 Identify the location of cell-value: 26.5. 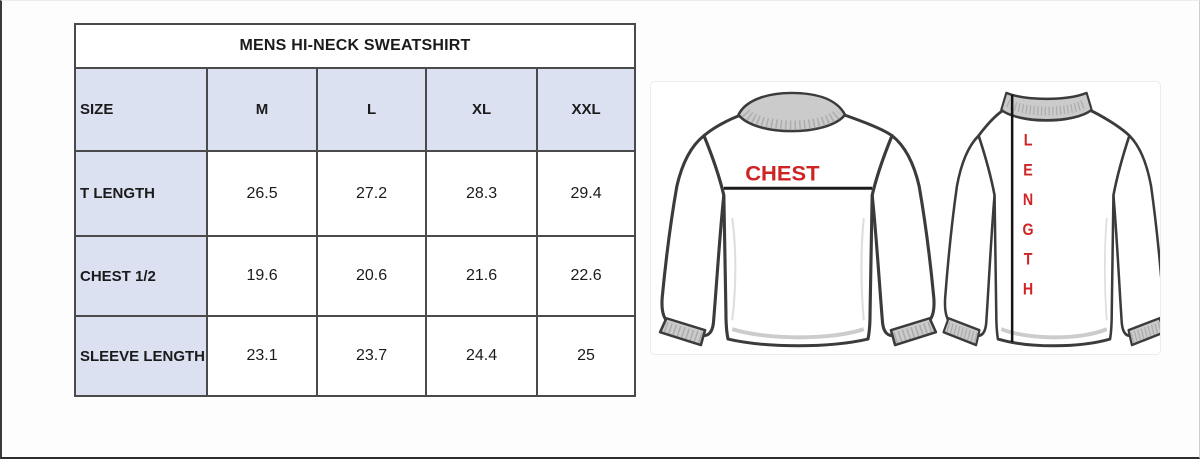
(262, 193).